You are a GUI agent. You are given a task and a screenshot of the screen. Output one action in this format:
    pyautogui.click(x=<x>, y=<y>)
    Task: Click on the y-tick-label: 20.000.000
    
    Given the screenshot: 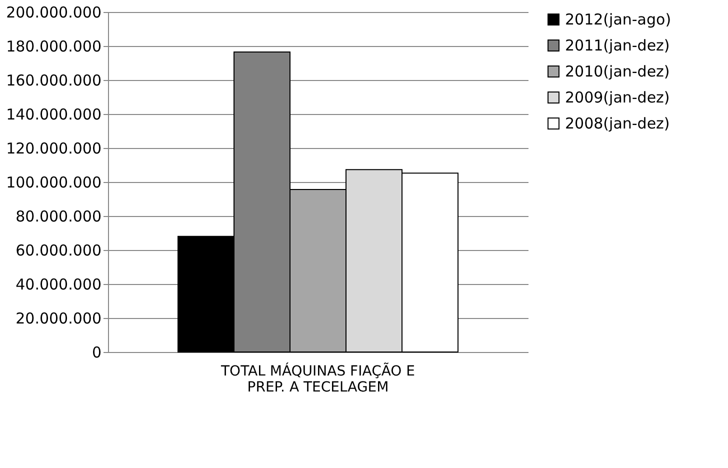 What is the action you would take?
    pyautogui.click(x=59, y=319)
    